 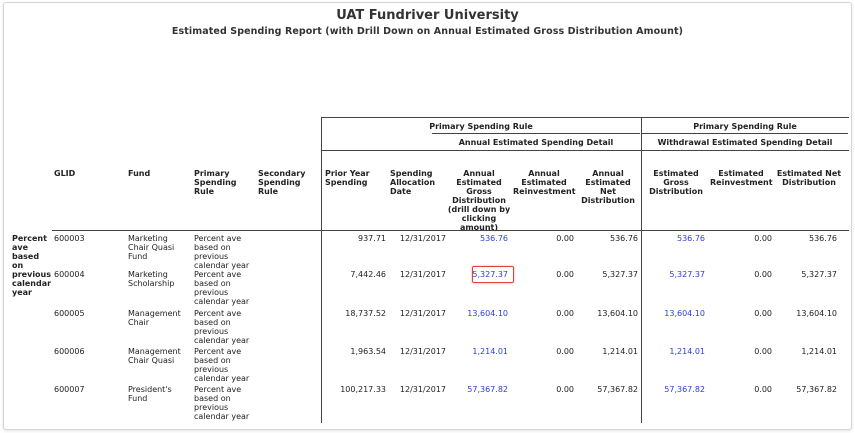 What do you see at coordinates (150, 394) in the screenshot?
I see `cell-fund: President's Fund` at bounding box center [150, 394].